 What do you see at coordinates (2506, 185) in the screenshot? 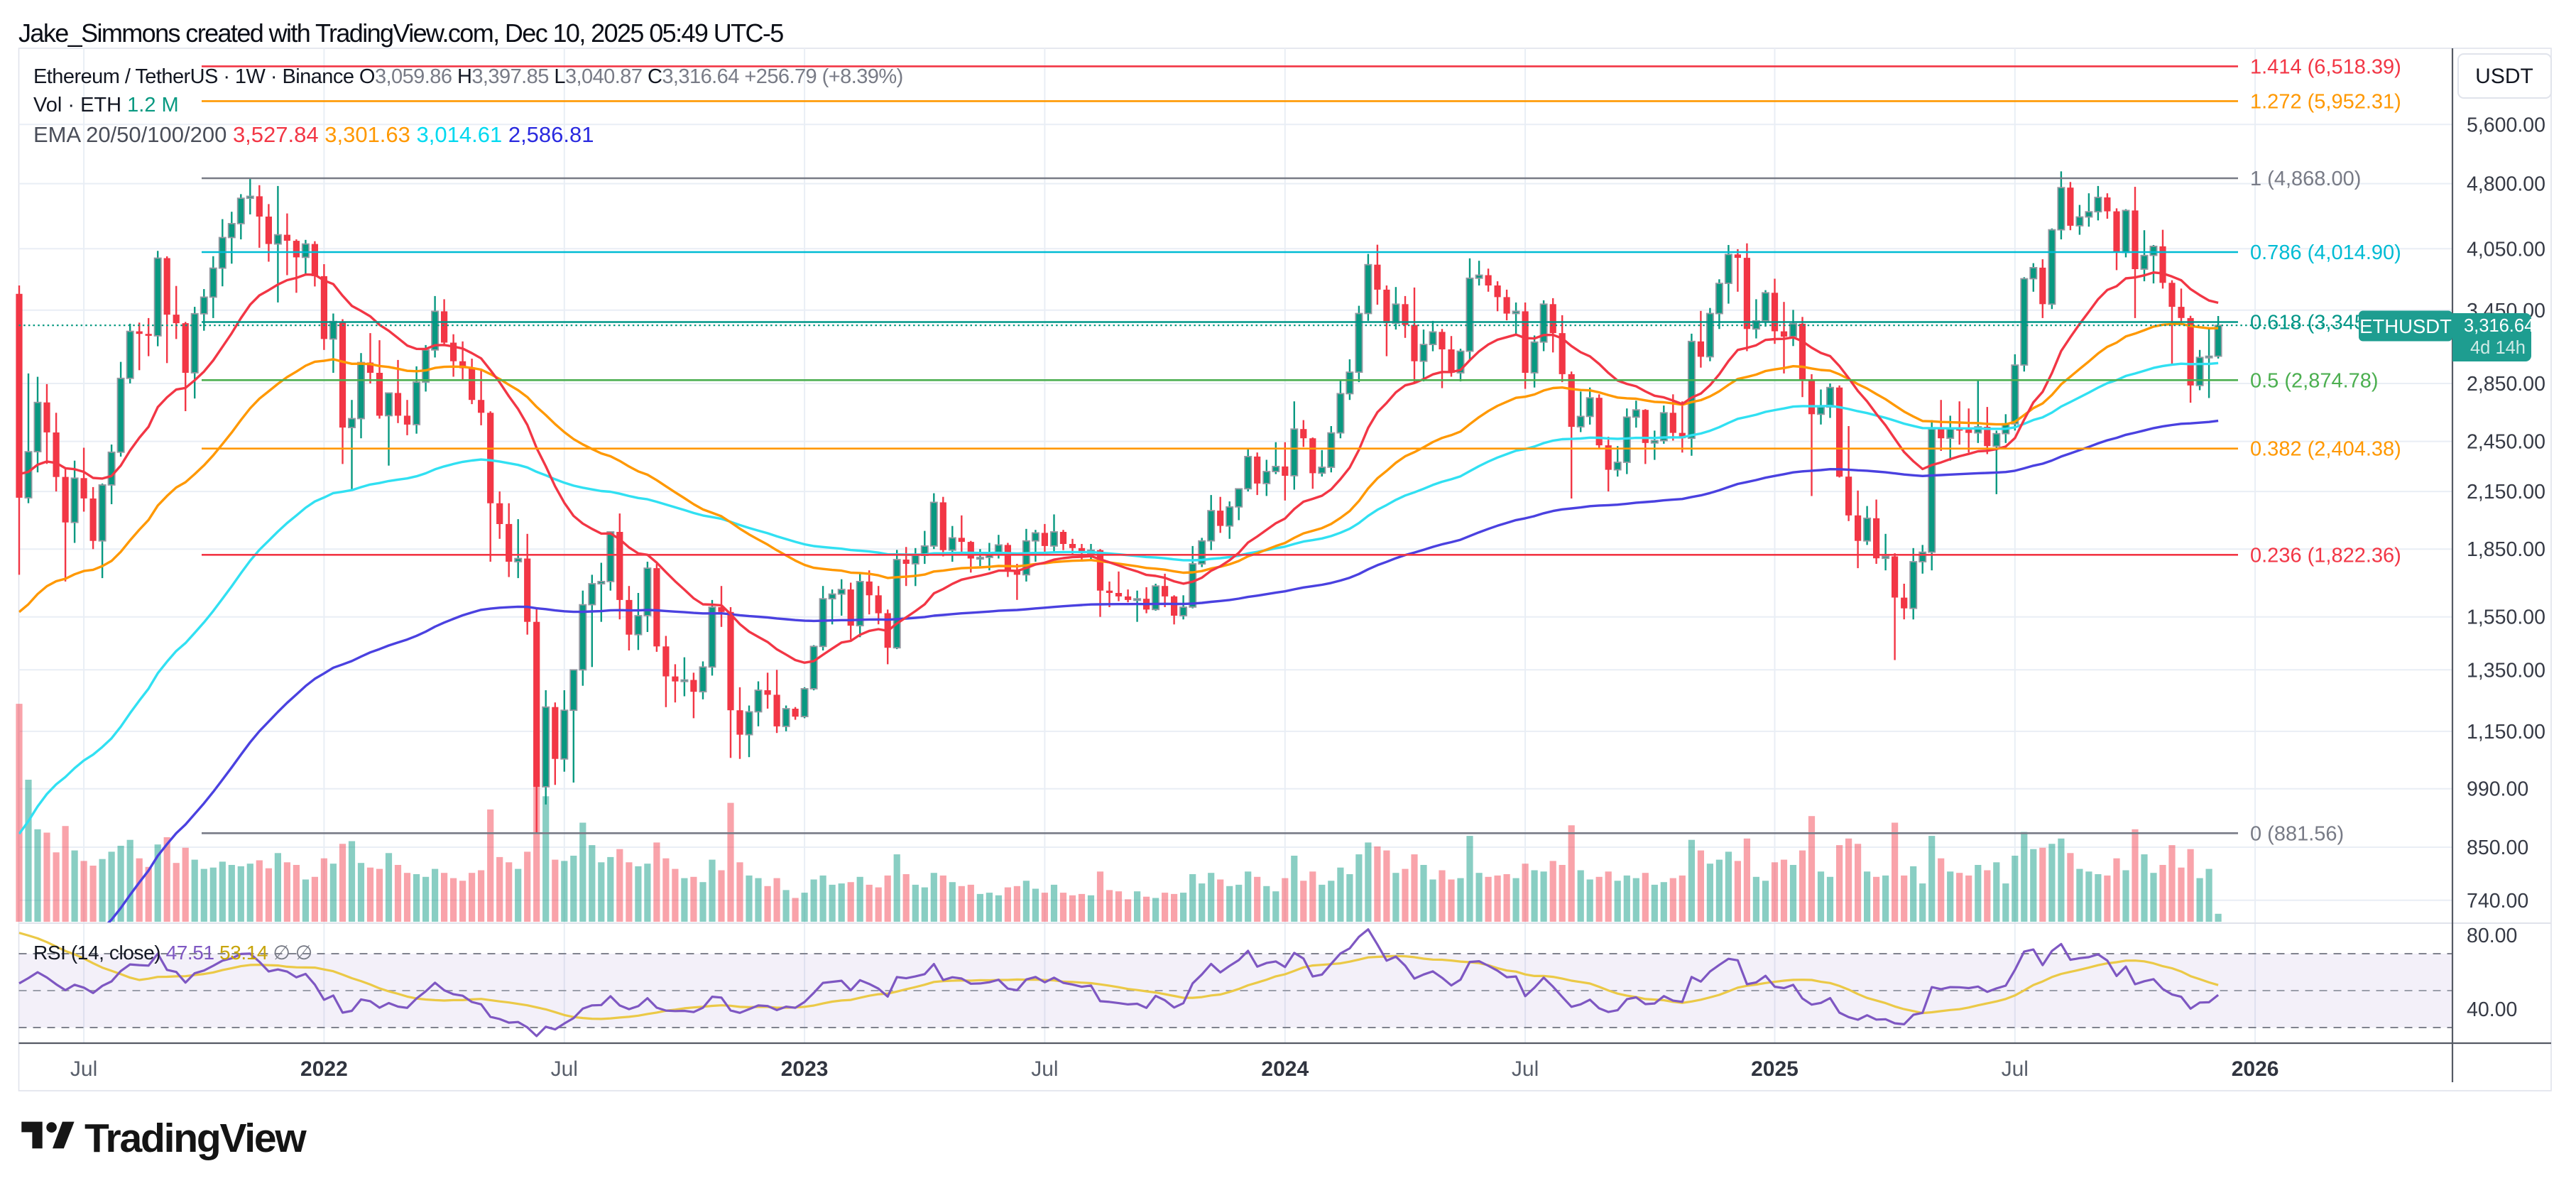
I see `svg-text: 4,800.00` at bounding box center [2506, 185].